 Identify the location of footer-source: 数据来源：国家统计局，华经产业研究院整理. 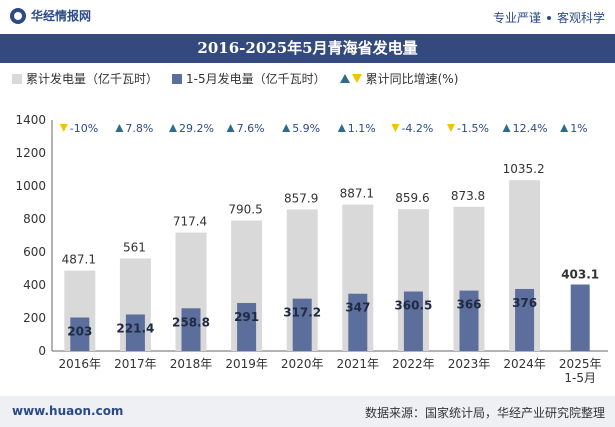
(484, 413).